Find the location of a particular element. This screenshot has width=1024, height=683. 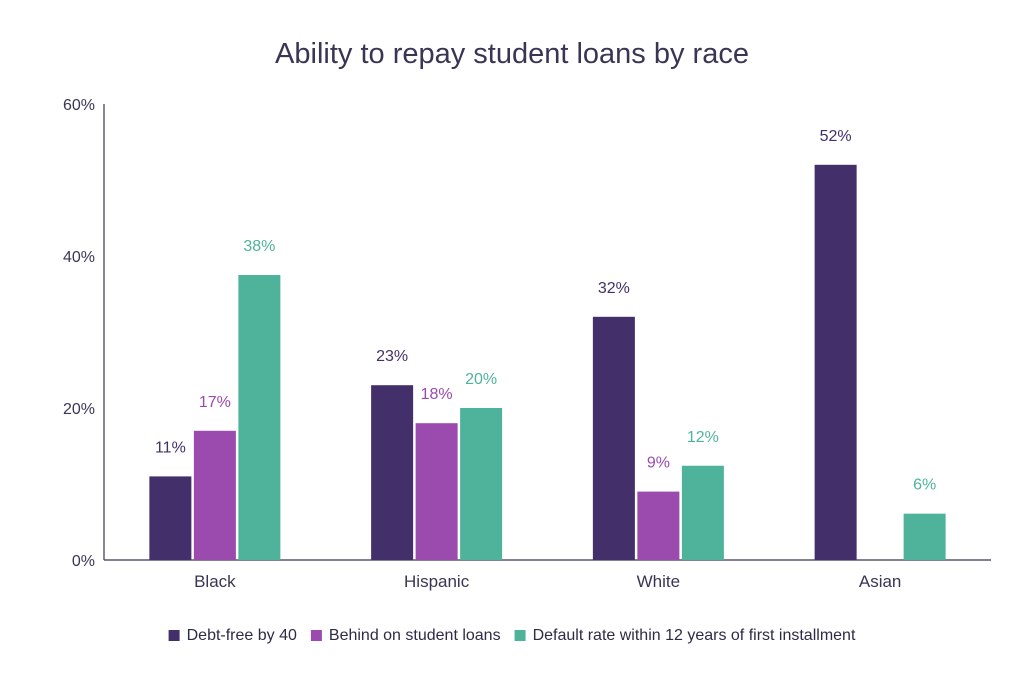

y-tick-label: 0% is located at coordinates (83, 561).